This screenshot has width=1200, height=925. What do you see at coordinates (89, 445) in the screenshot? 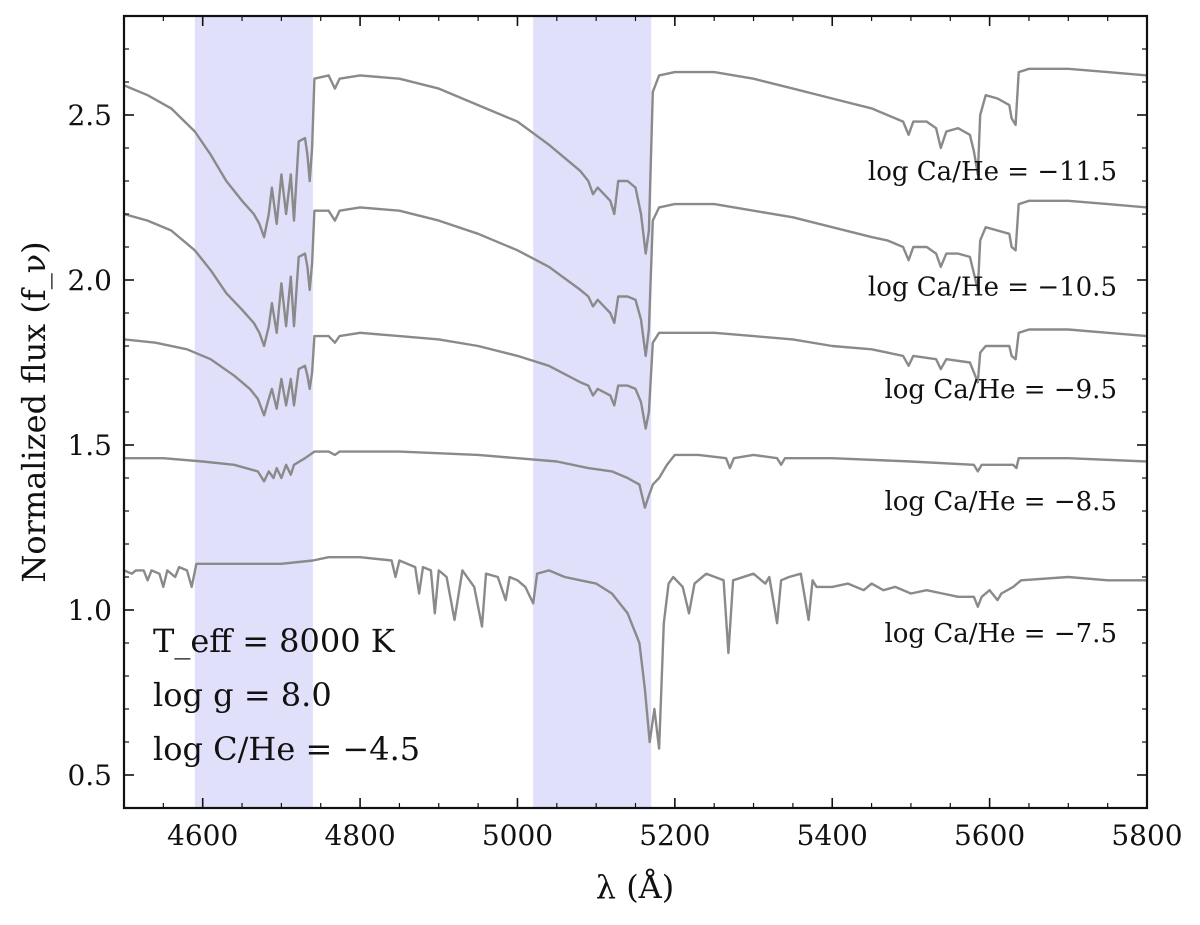
I see `y-tick-label: 1.5` at bounding box center [89, 445].